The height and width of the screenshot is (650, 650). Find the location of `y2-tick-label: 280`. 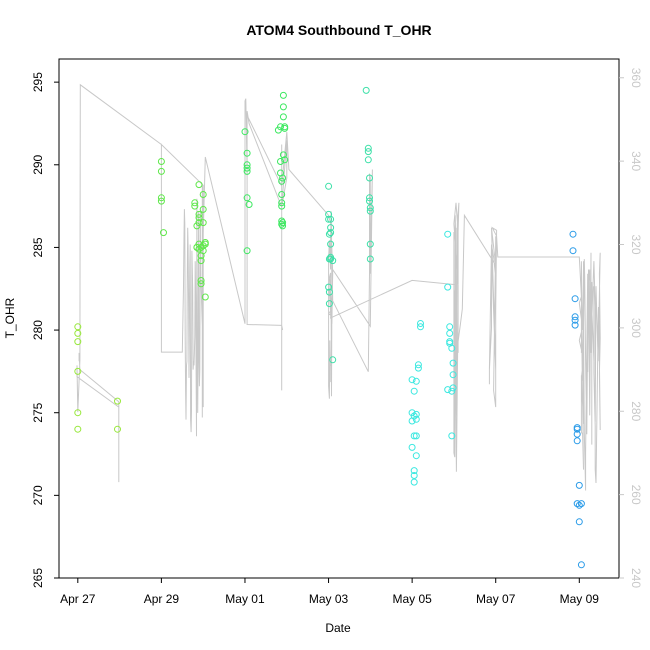

y2-tick-label: 280 is located at coordinates (636, 411).